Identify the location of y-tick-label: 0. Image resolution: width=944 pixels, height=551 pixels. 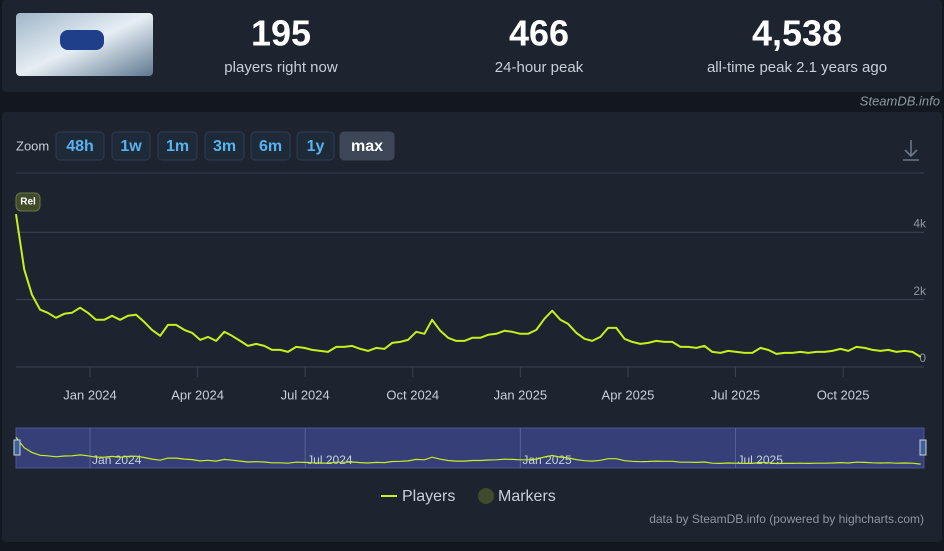
(922, 358).